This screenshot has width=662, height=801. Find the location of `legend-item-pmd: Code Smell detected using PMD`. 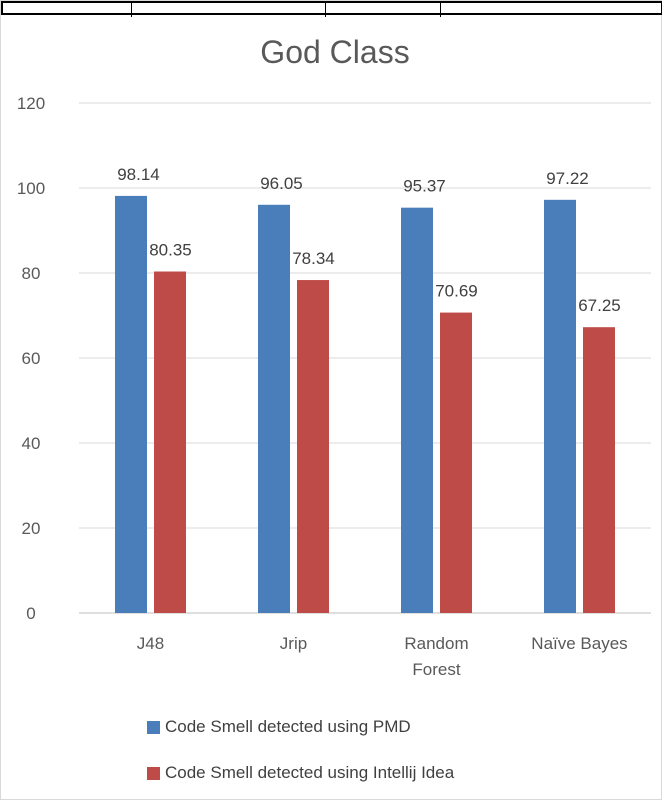

legend-item-pmd: Code Smell detected using PMD is located at coordinates (279, 727).